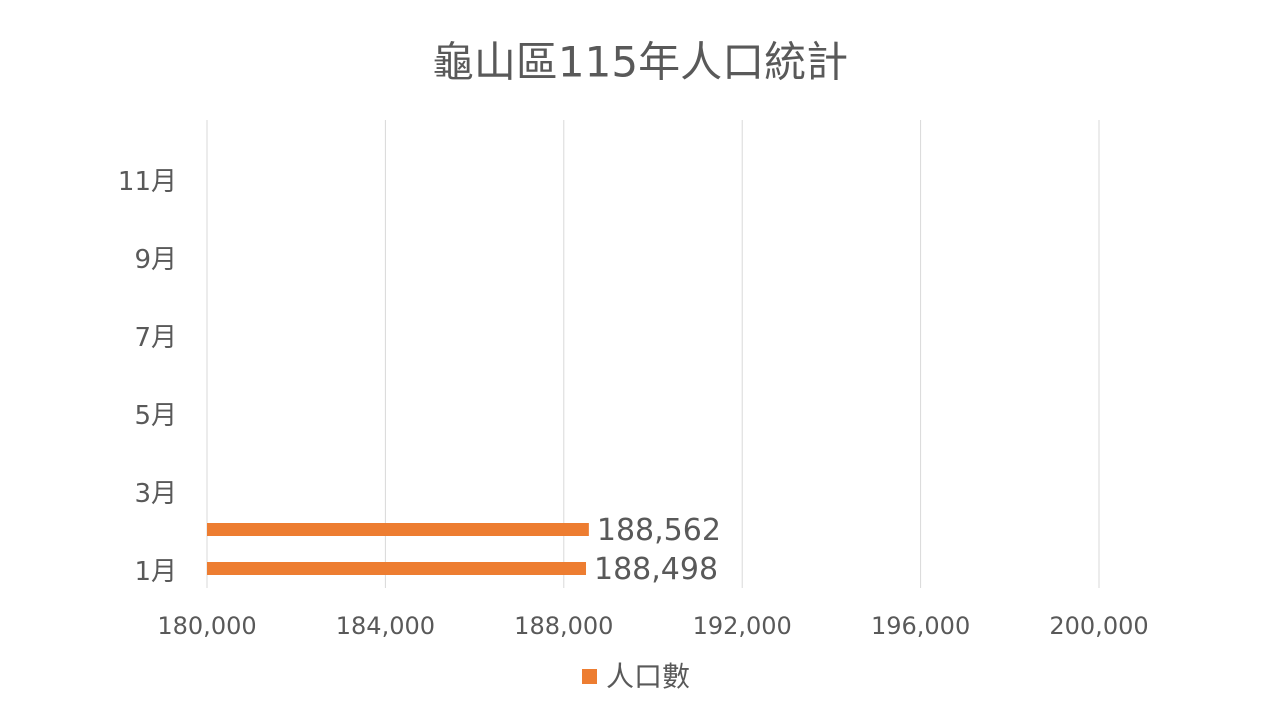 This screenshot has height=720, width=1280. I want to click on y-tick-label: 7月, so click(155, 338).